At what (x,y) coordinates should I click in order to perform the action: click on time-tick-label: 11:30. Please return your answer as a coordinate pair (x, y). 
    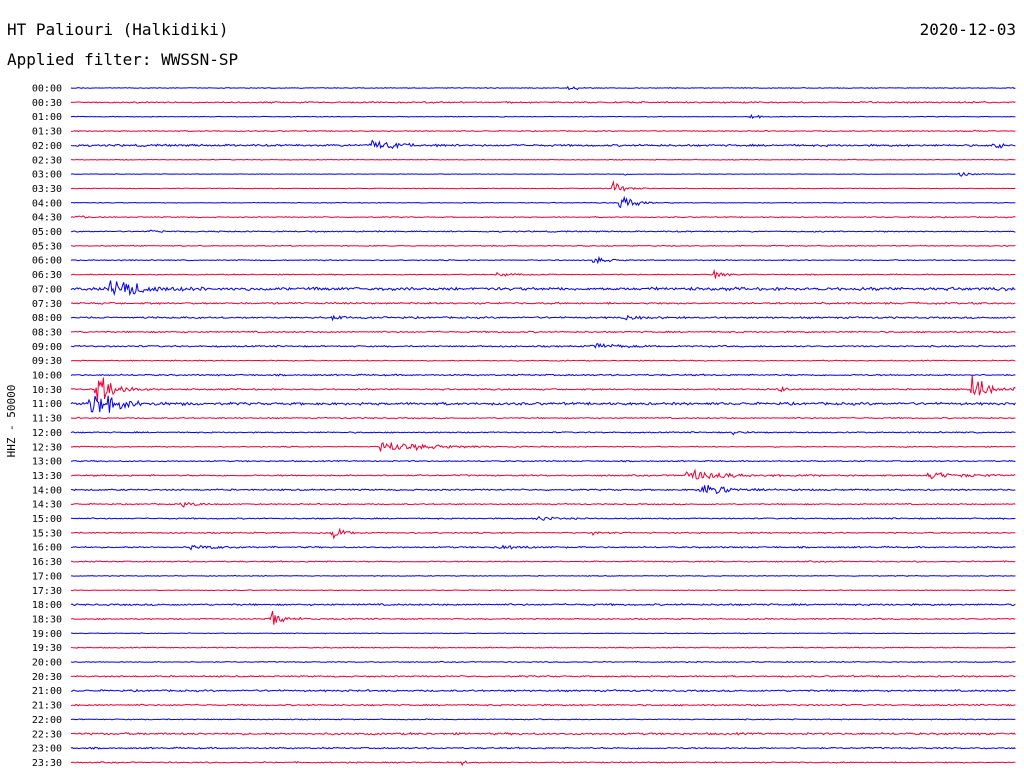
    Looking at the image, I should click on (47, 419).